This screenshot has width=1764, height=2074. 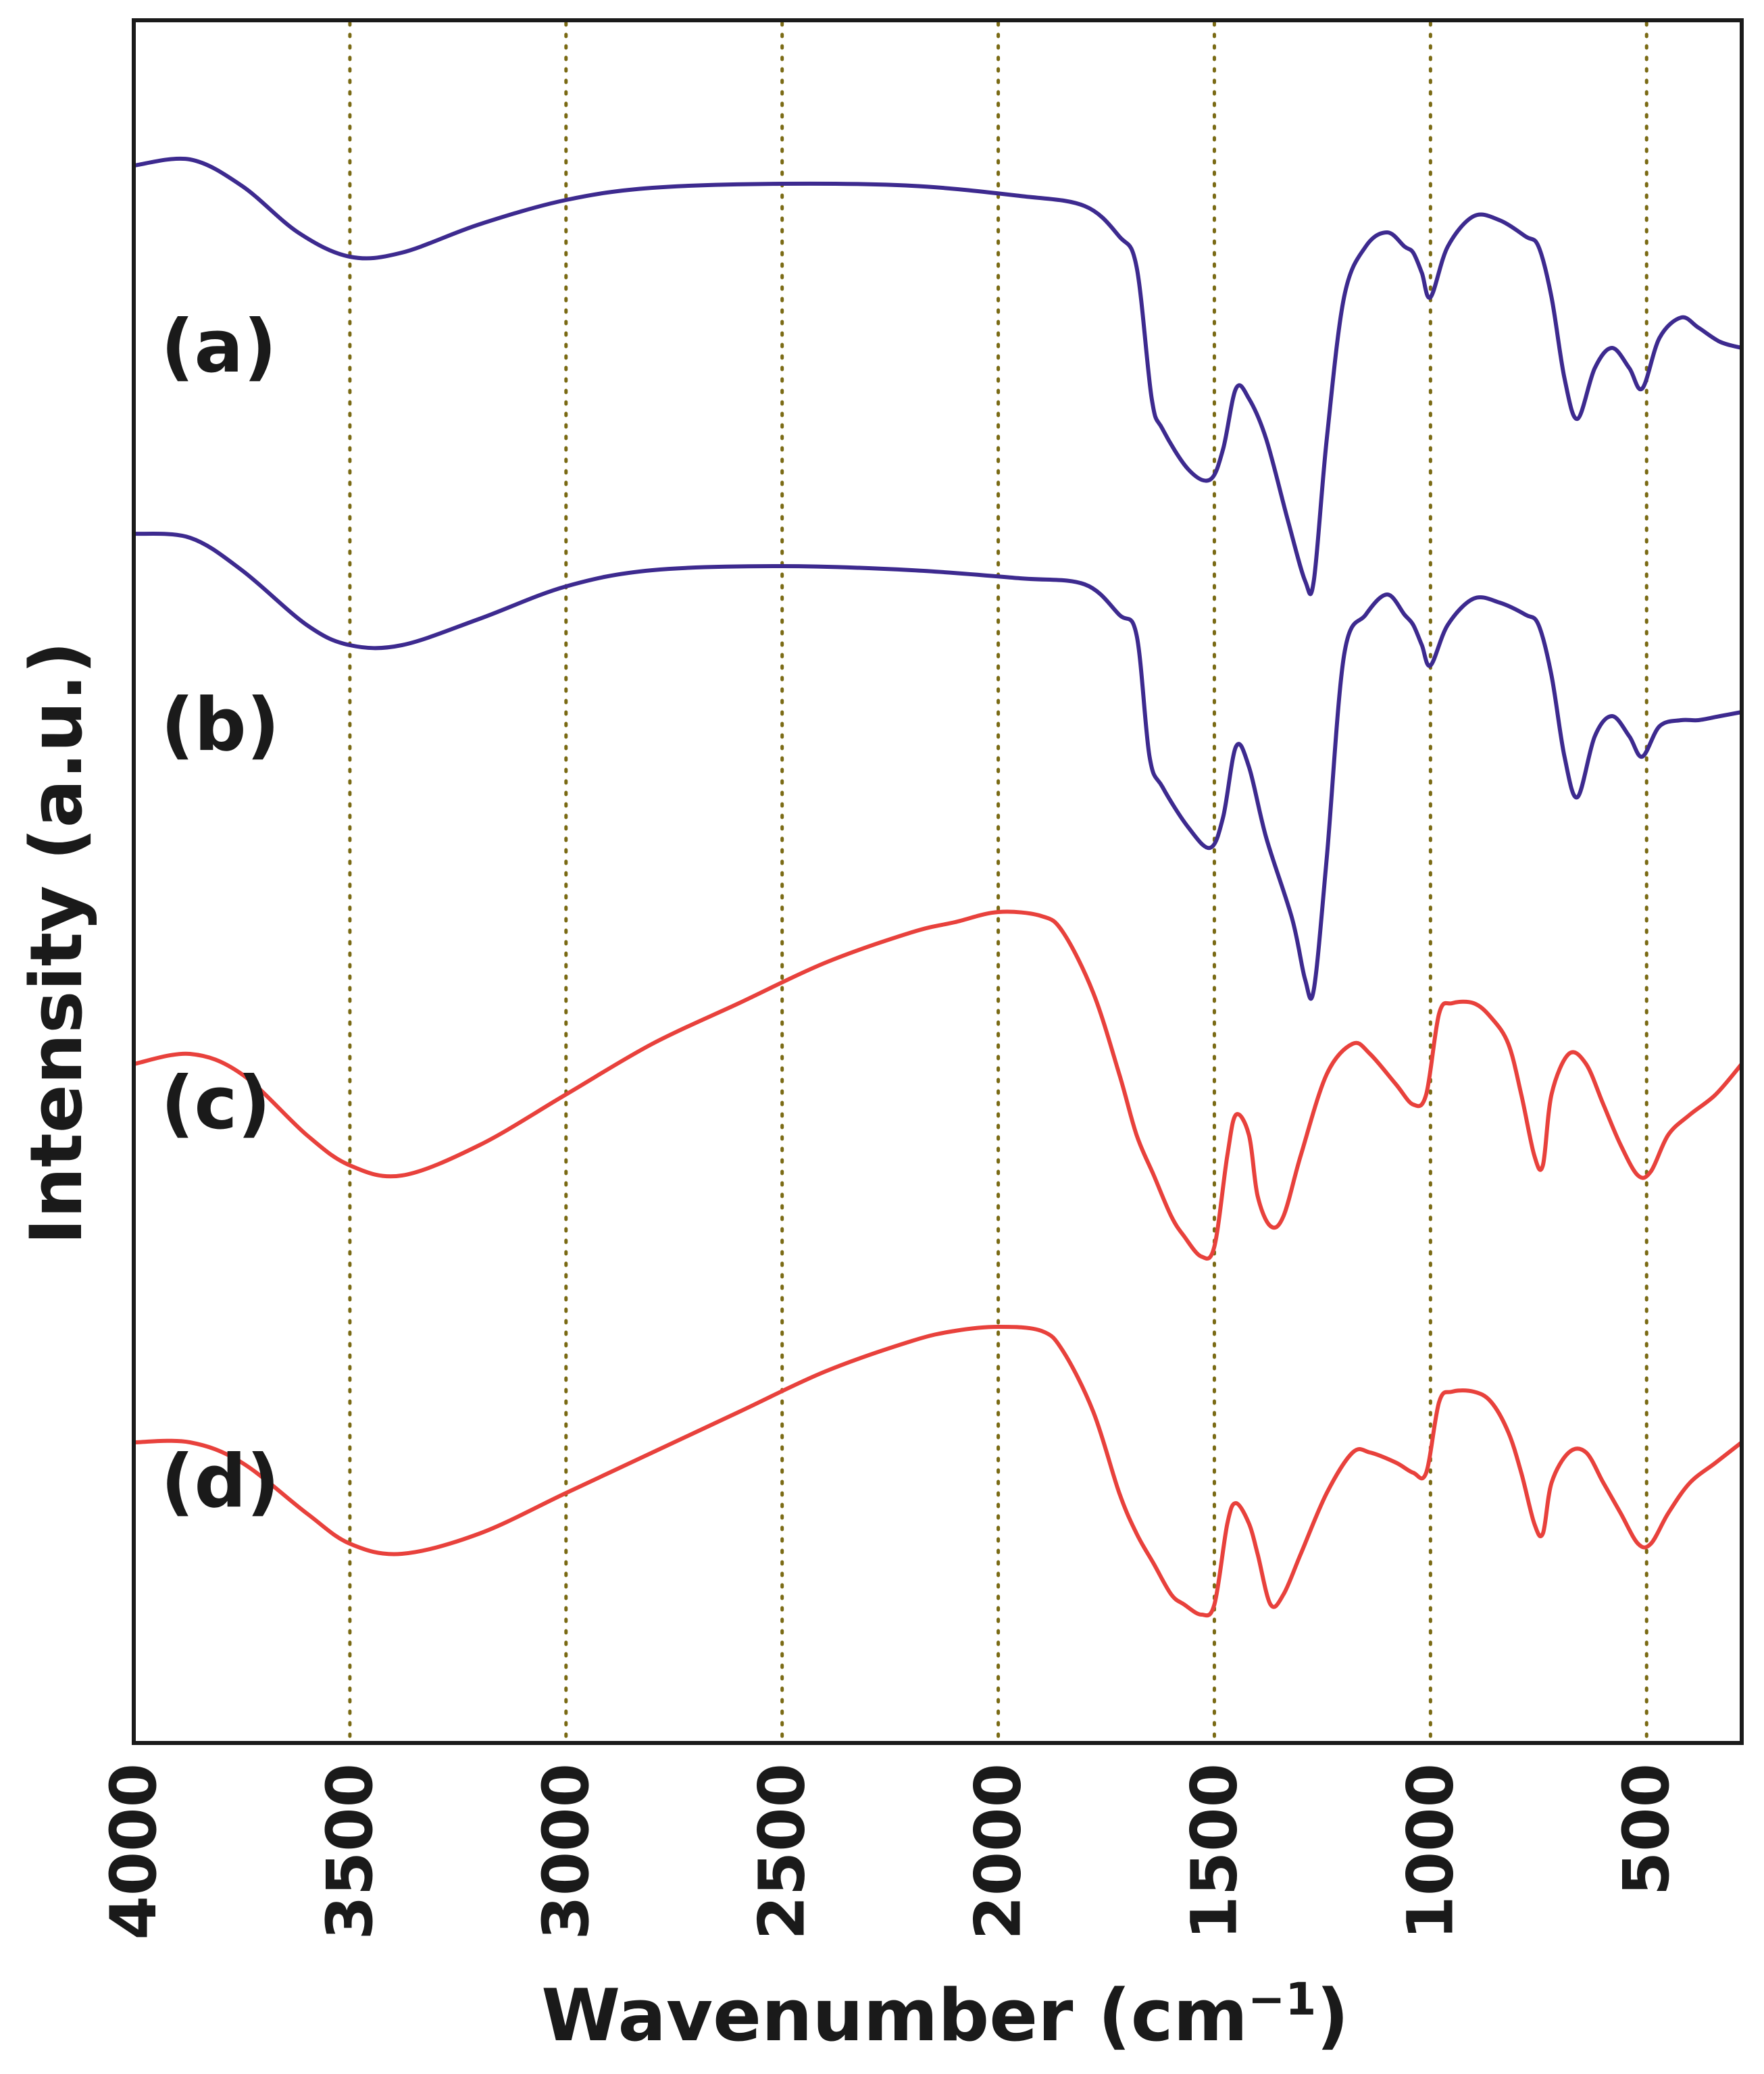 I want to click on curve-labels: (a) (b) (c) (d), so click(x=220, y=914).